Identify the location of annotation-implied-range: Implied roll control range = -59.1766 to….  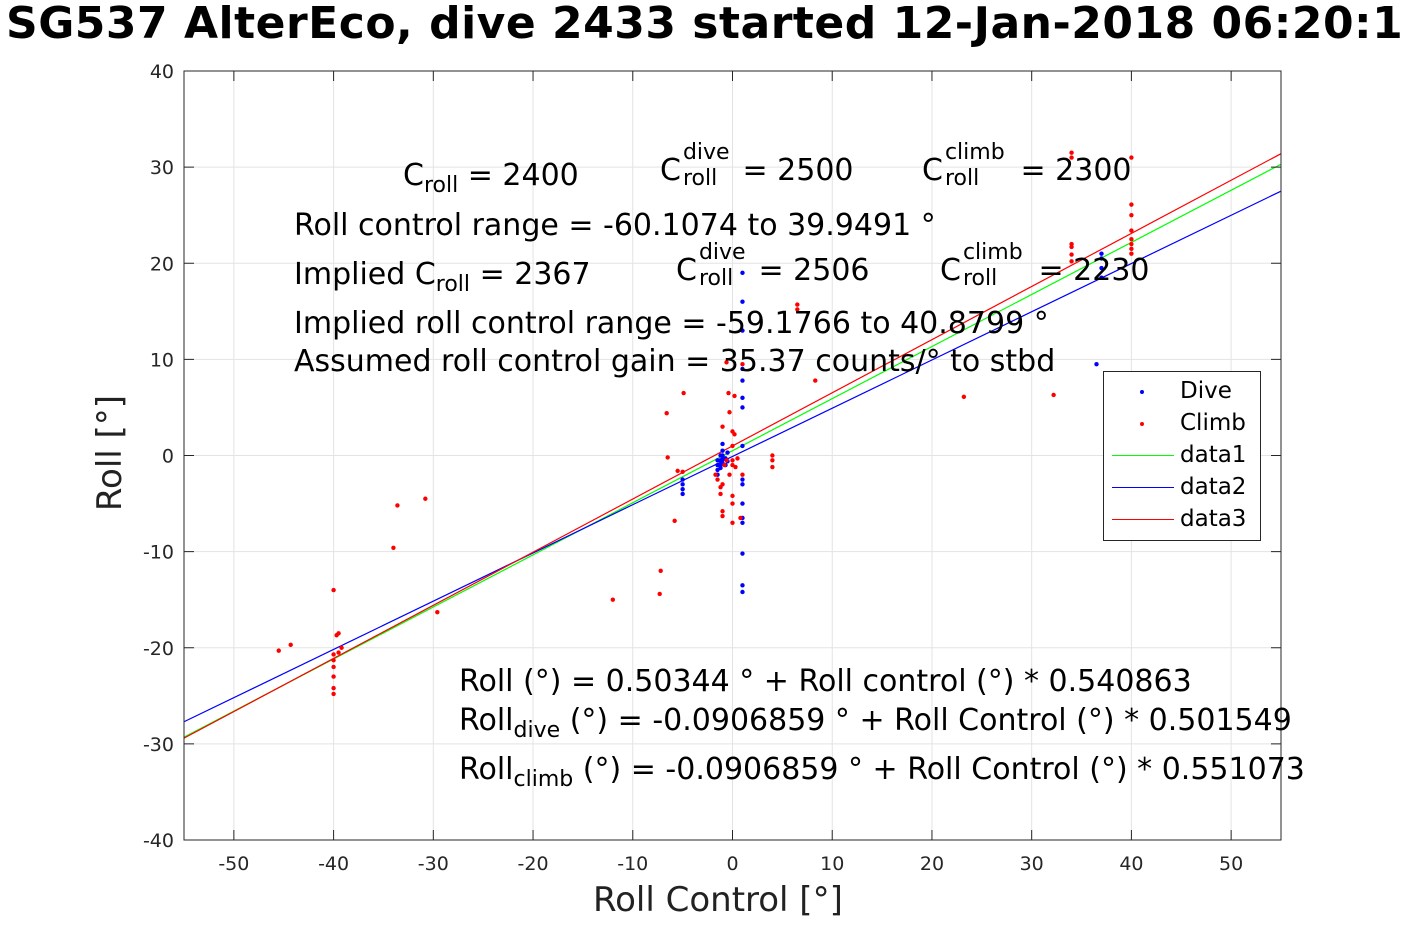
(671, 323).